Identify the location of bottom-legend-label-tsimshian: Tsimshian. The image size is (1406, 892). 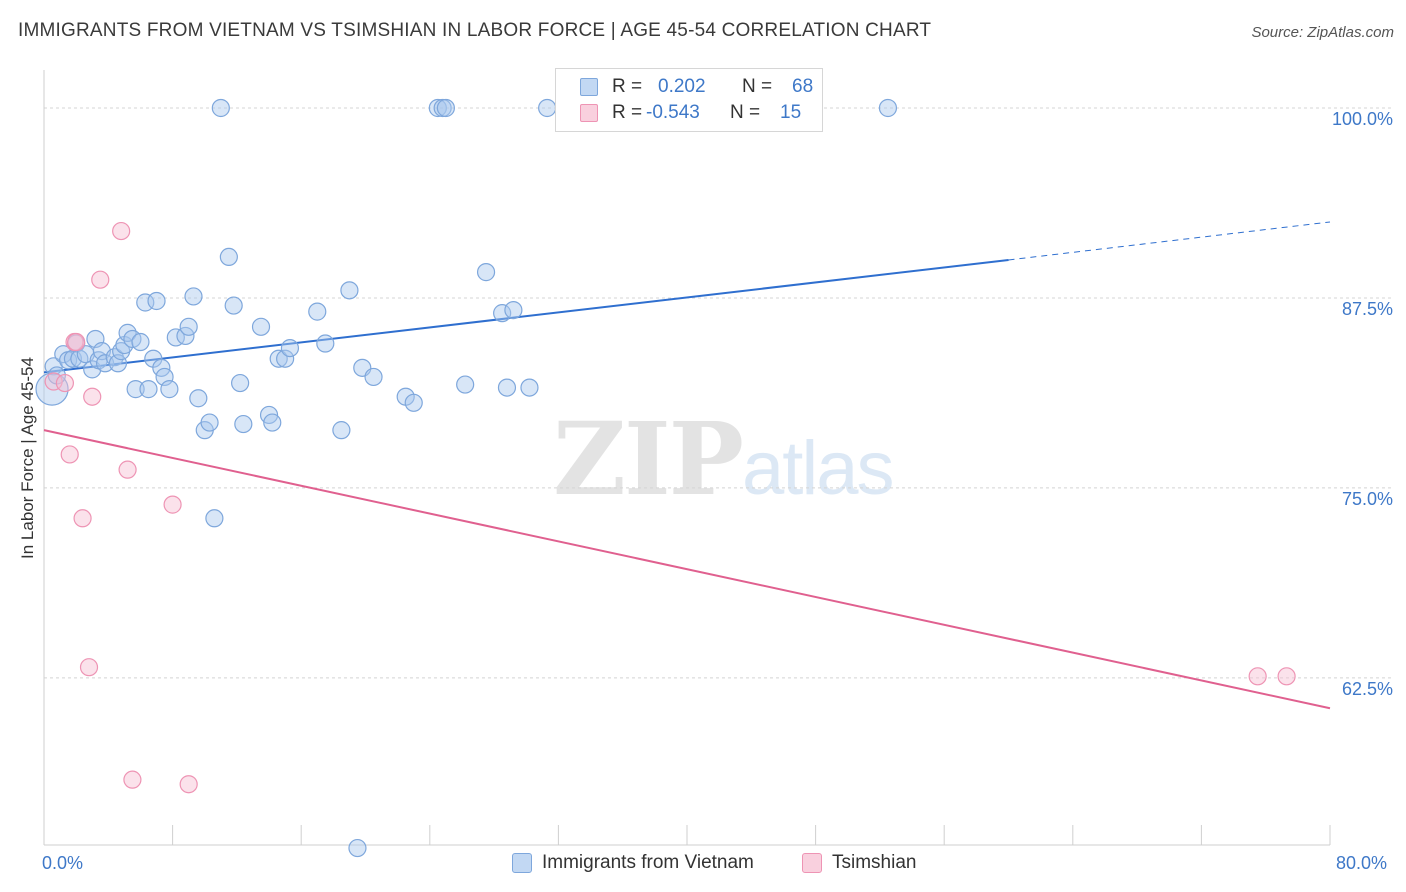
(874, 862).